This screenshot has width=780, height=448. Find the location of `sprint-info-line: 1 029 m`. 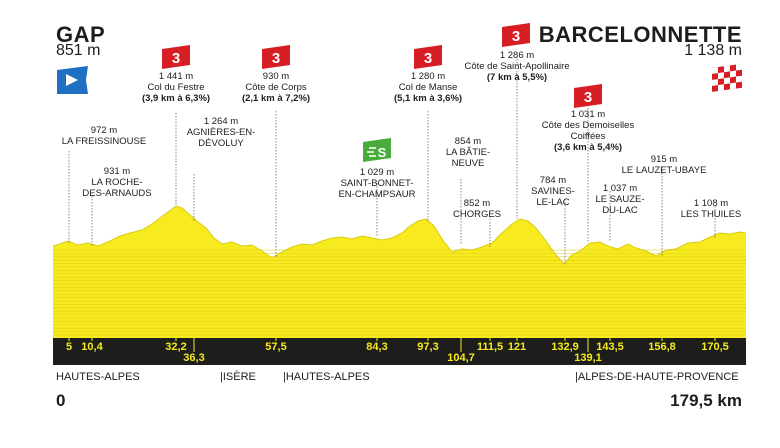

sprint-info-line: 1 029 m is located at coordinates (377, 172).